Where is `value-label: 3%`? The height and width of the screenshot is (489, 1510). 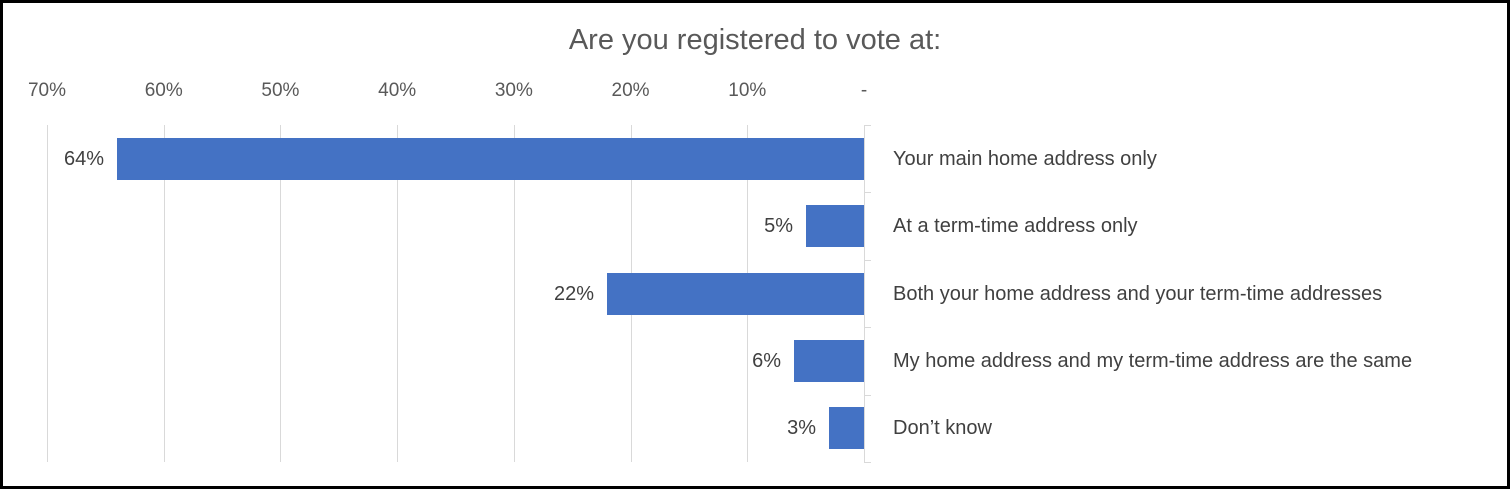
value-label: 3% is located at coordinates (801, 428).